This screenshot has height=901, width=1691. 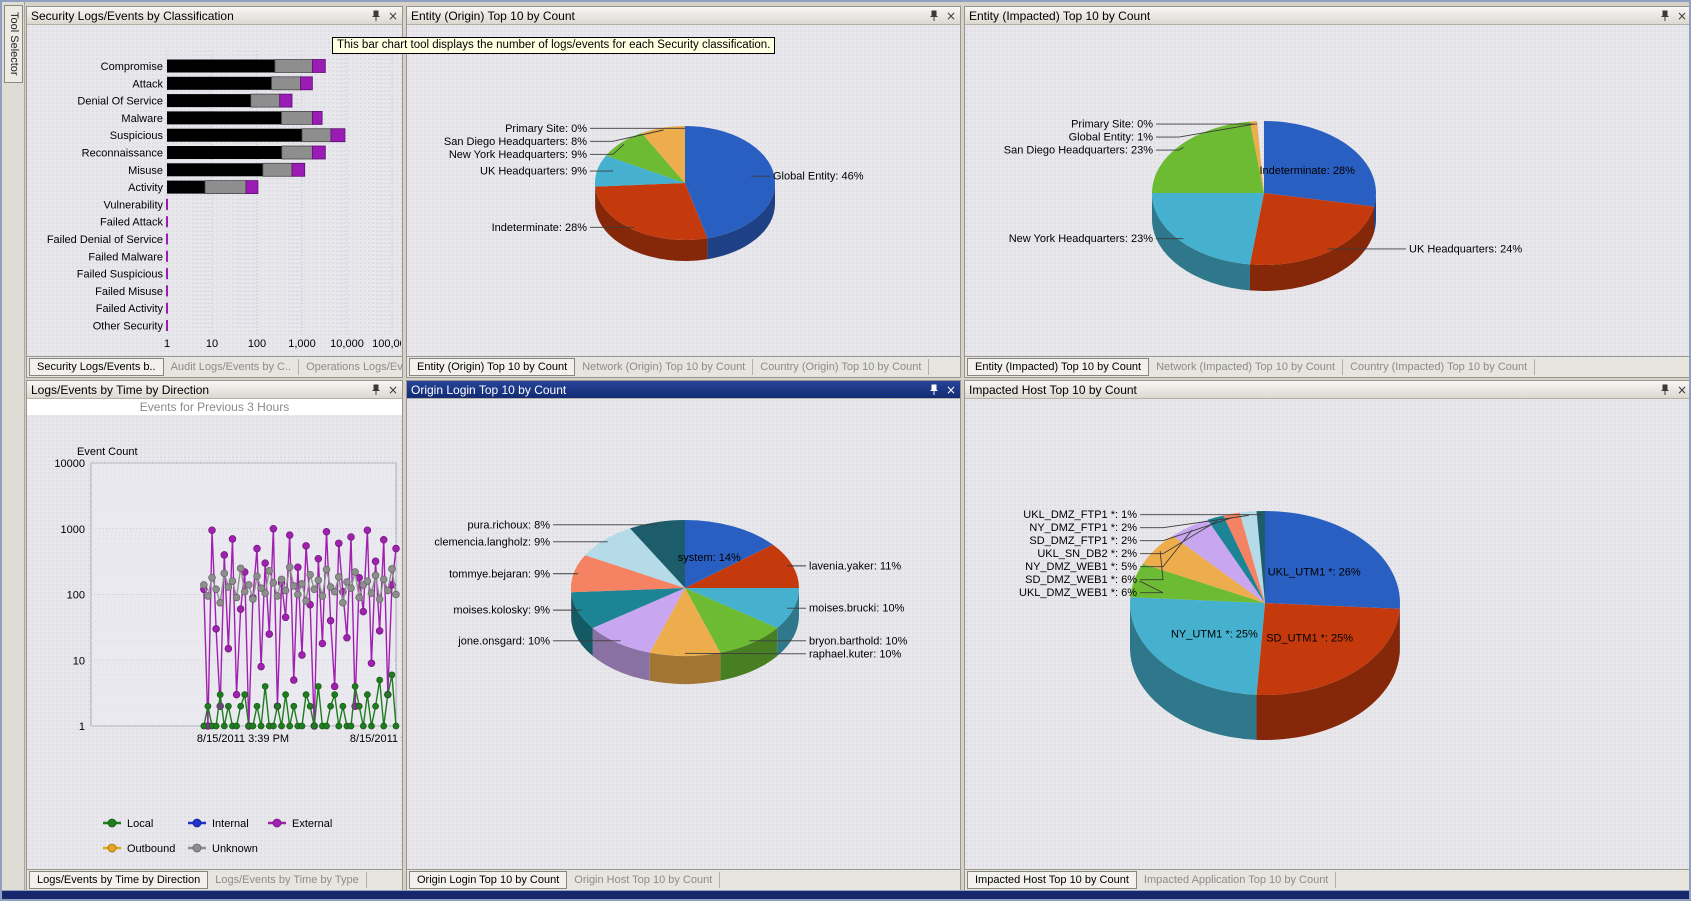 I want to click on tab-origin-host-top-10-by-count: Origin Host Top 10 by Count, so click(x=644, y=880).